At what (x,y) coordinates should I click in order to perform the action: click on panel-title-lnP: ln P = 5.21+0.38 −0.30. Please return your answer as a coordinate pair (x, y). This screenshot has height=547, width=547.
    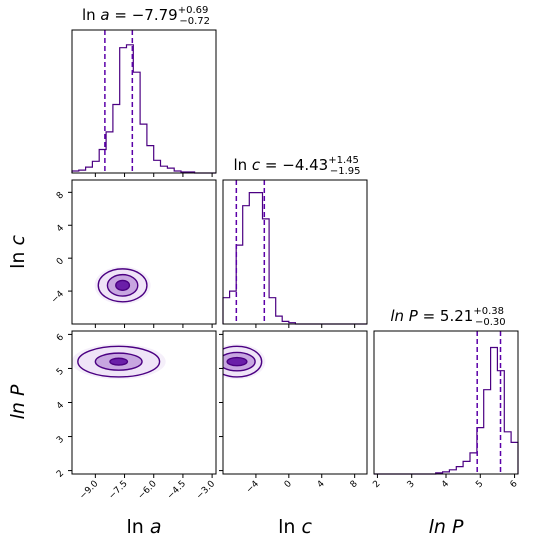
    Looking at the image, I should click on (447, 317).